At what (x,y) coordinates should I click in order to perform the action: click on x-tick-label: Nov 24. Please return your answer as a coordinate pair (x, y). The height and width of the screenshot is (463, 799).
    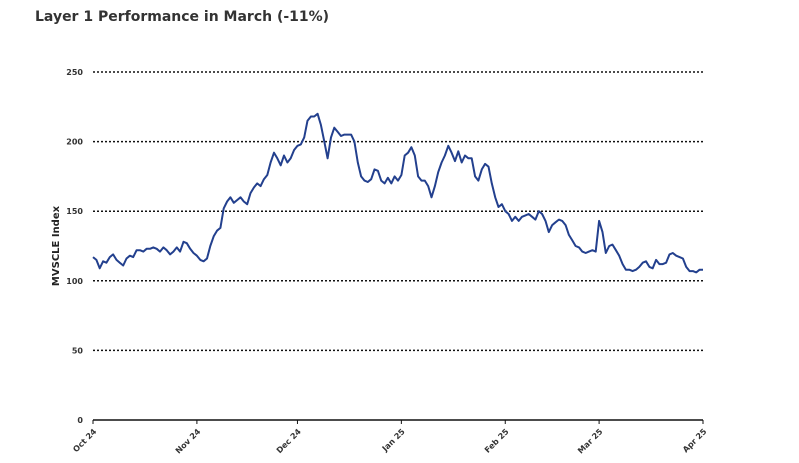
    Looking at the image, I should click on (188, 441).